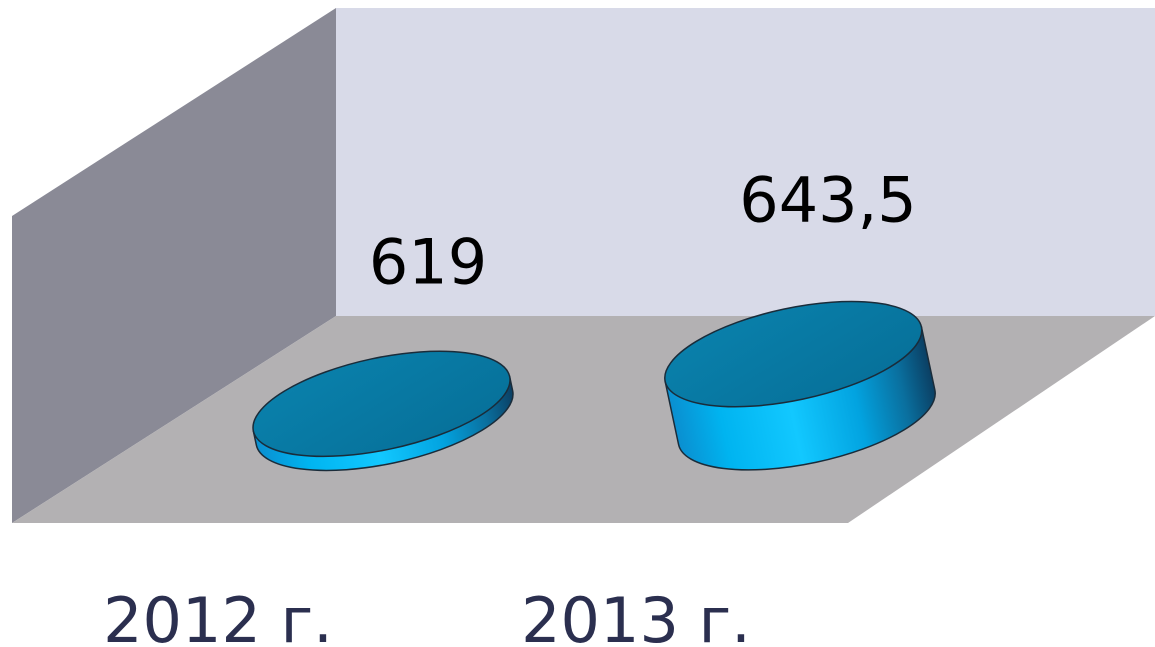  Describe the element at coordinates (428, 262) in the screenshot. I see `value-label-1: 619` at that location.